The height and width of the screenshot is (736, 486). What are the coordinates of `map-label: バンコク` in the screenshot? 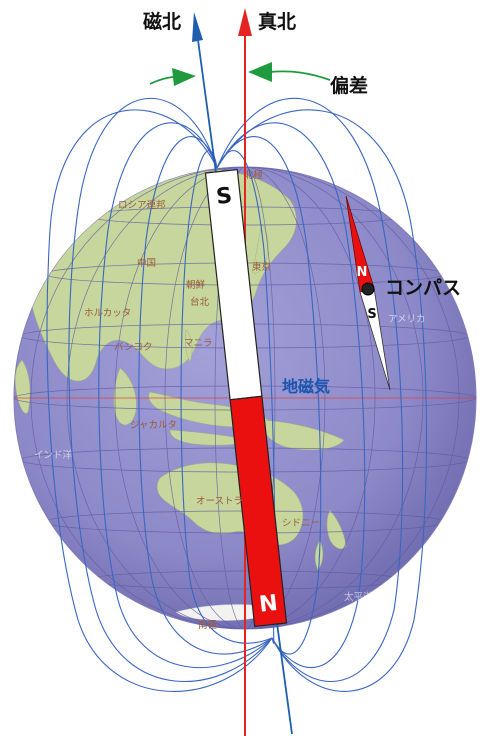 It's located at (133, 347).